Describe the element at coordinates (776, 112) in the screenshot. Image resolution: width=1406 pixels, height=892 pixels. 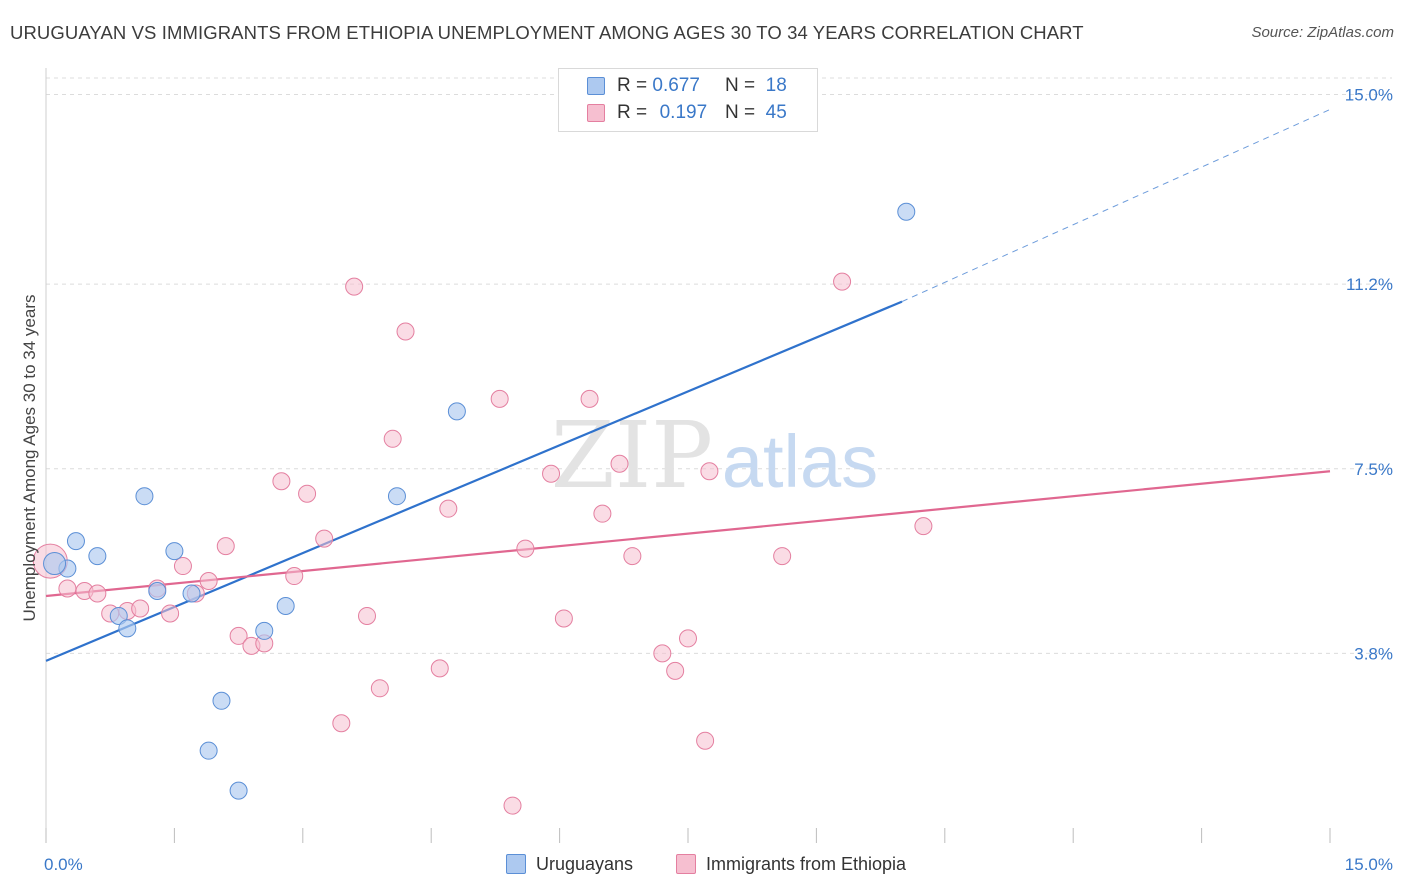
I see `legend-n-value: 45` at that location.